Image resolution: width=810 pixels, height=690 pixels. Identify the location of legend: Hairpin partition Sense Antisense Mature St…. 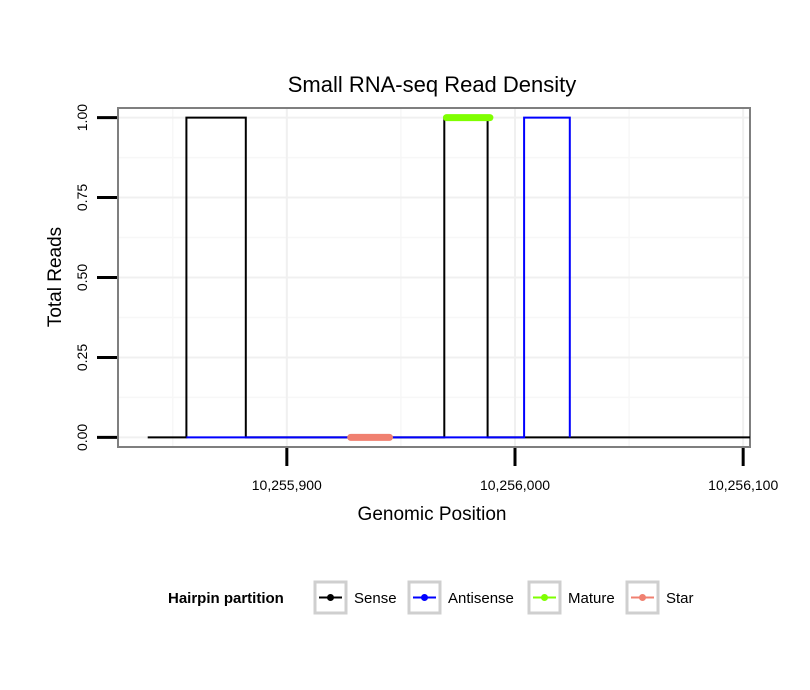
(431, 597).